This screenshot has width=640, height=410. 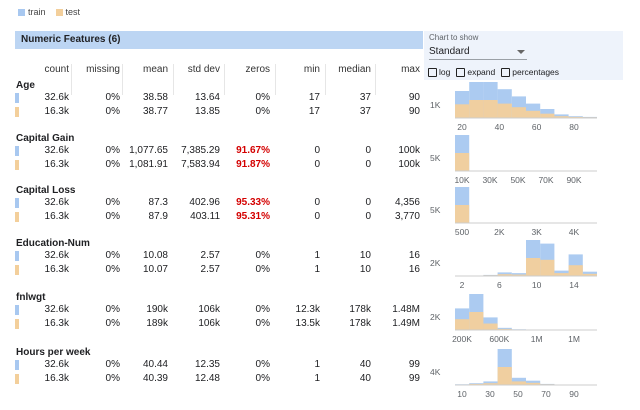 What do you see at coordinates (365, 255) in the screenshot?
I see `median-value: 10` at bounding box center [365, 255].